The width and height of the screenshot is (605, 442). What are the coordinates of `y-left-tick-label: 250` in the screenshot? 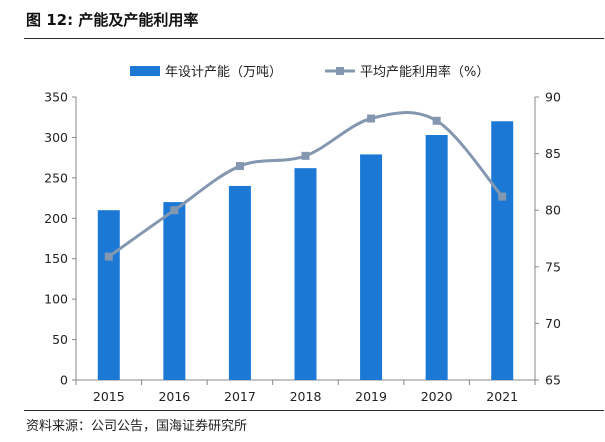 It's located at (56, 177).